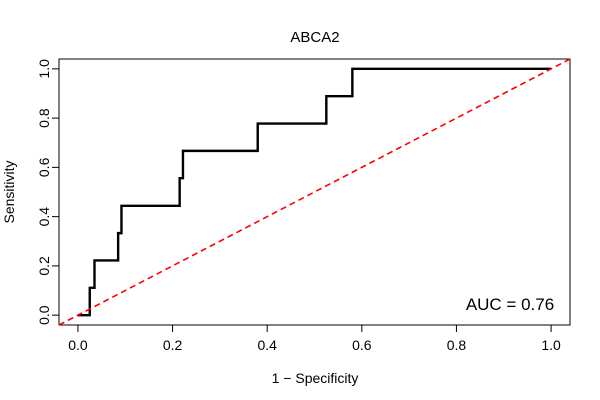  Describe the element at coordinates (362, 345) in the screenshot. I see `x-tick-label: 0.6` at that location.